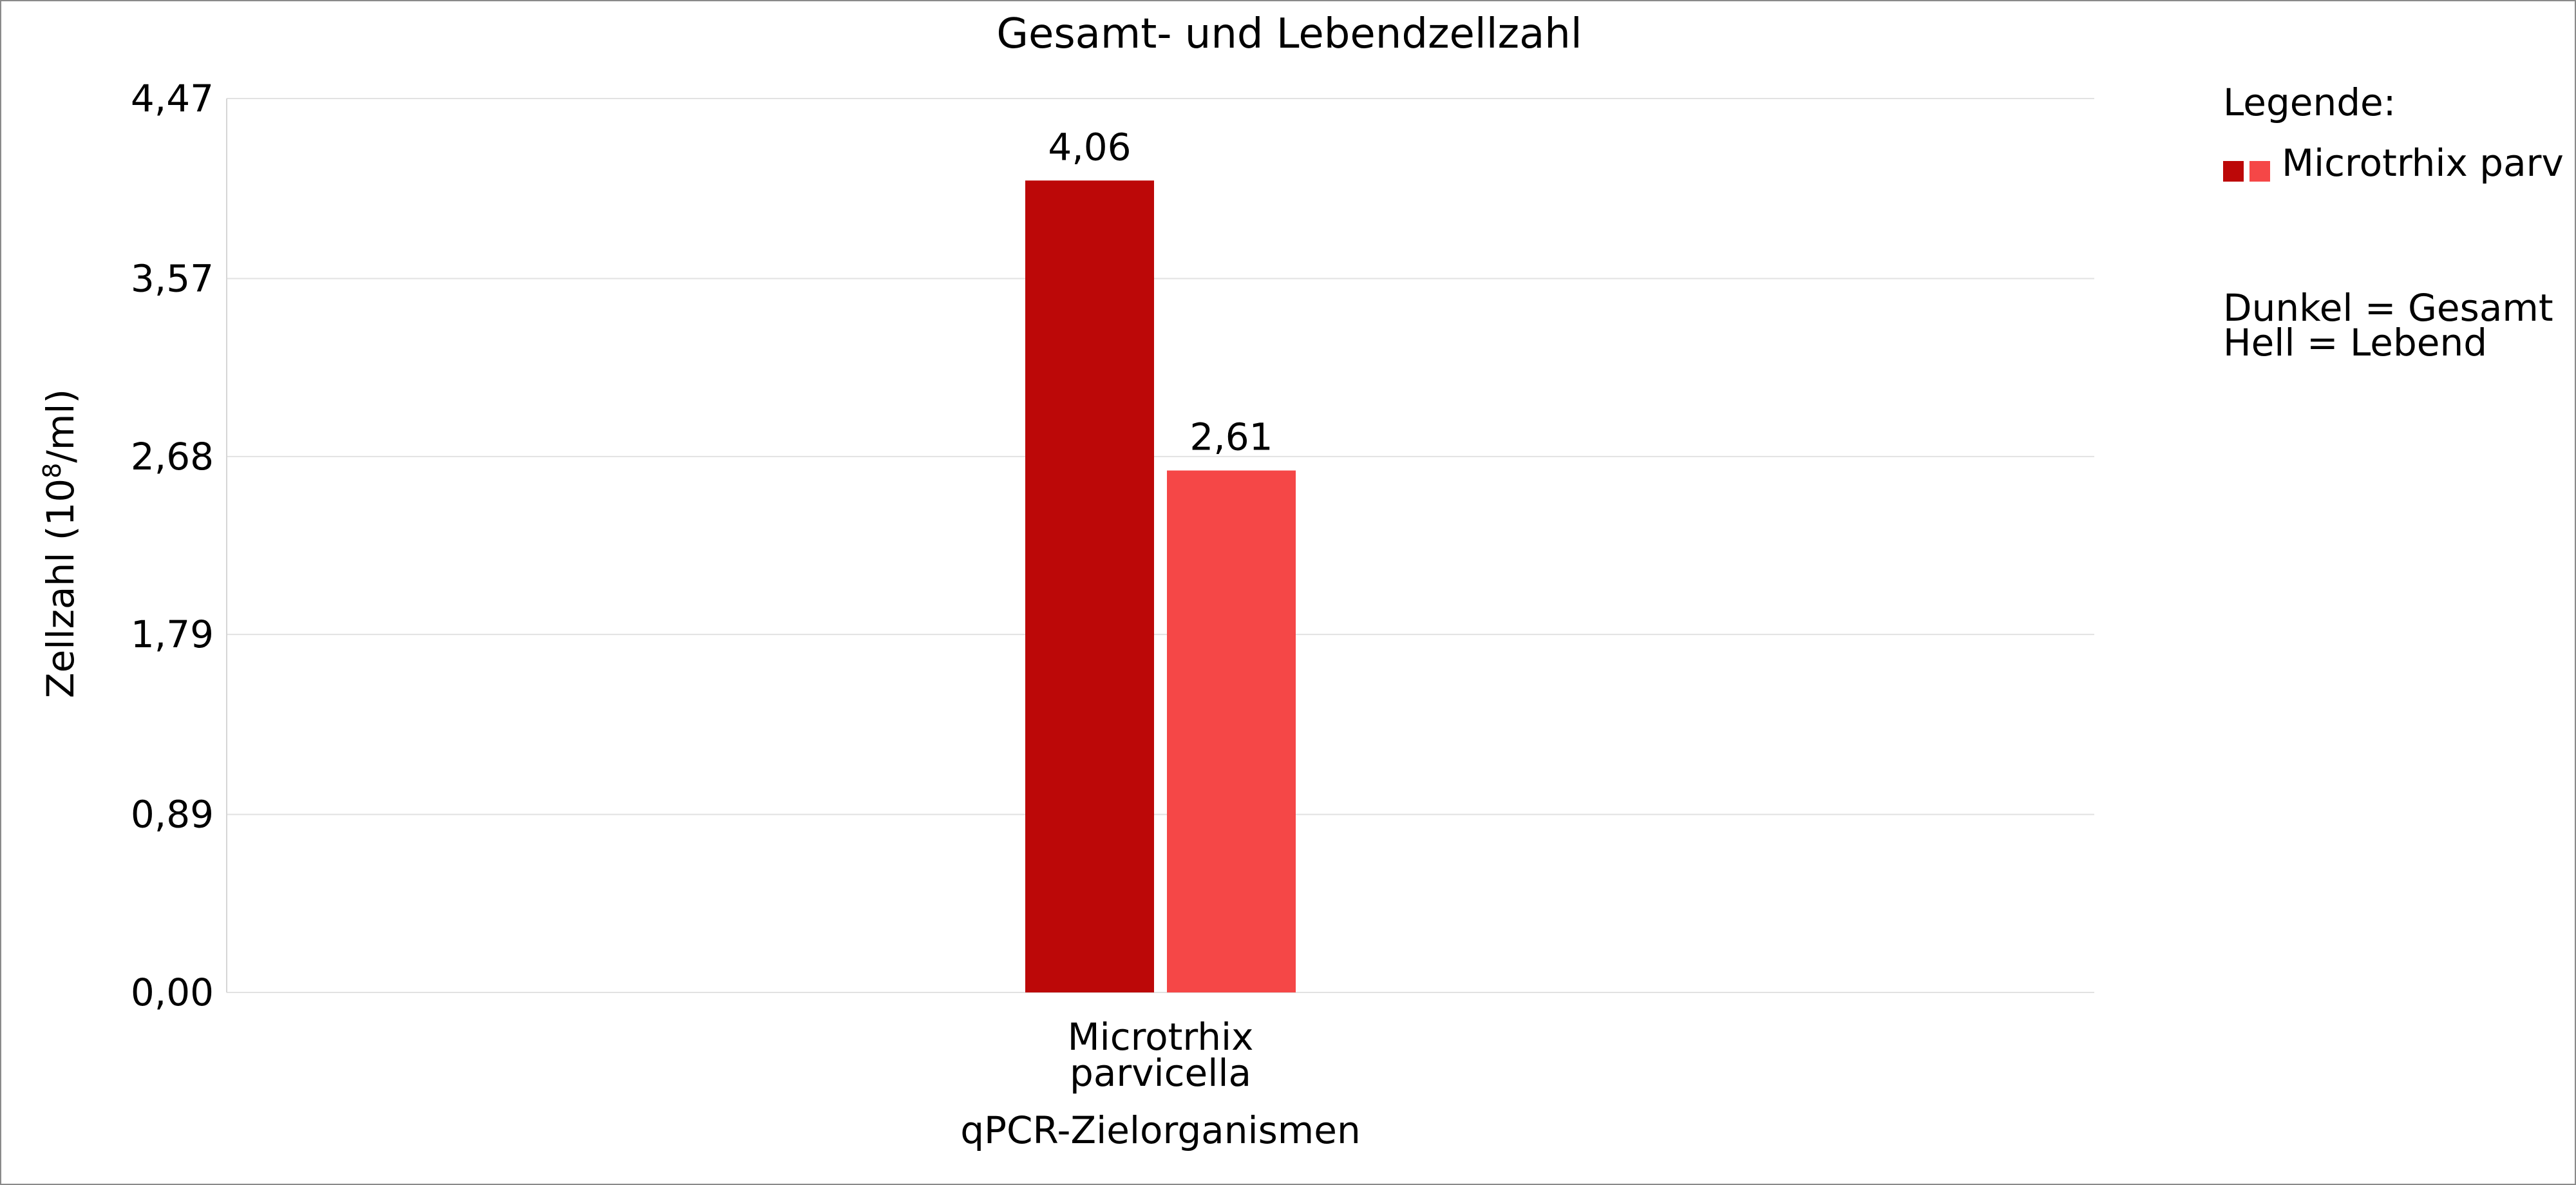 The height and width of the screenshot is (1185, 2576). I want to click on y-axis-title-superscript: 8, so click(52, 471).